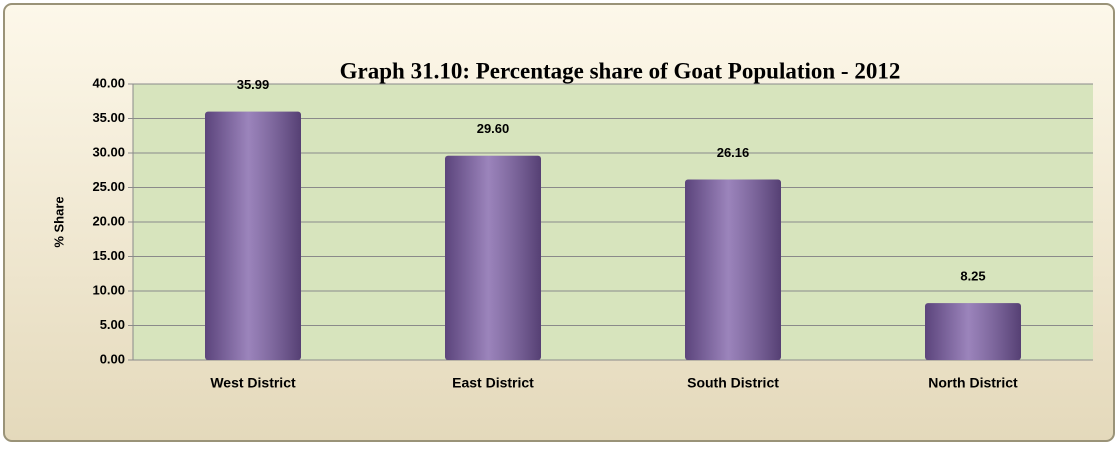  What do you see at coordinates (493, 128) in the screenshot?
I see `value-label: 29.60` at bounding box center [493, 128].